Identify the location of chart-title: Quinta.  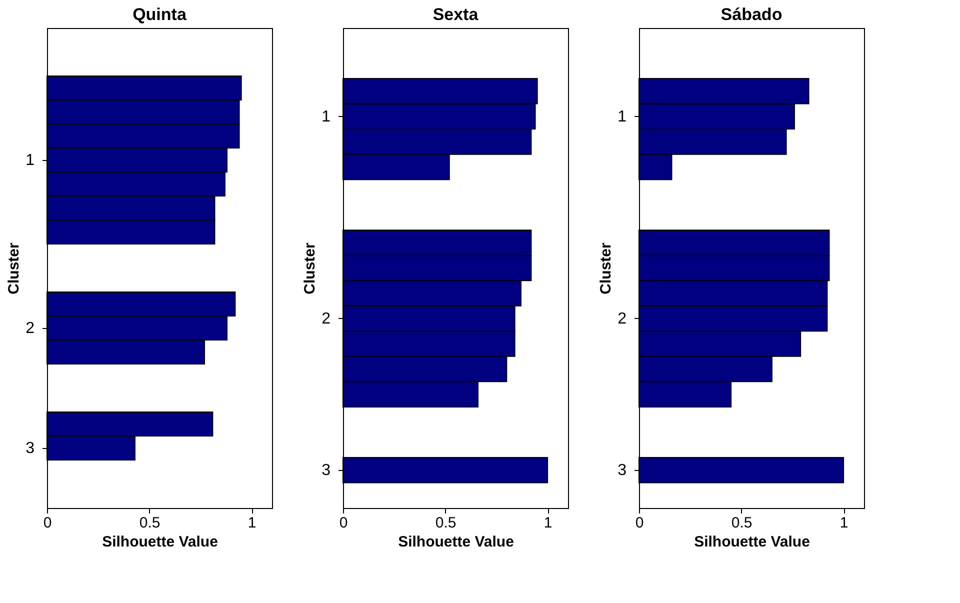
(159, 14).